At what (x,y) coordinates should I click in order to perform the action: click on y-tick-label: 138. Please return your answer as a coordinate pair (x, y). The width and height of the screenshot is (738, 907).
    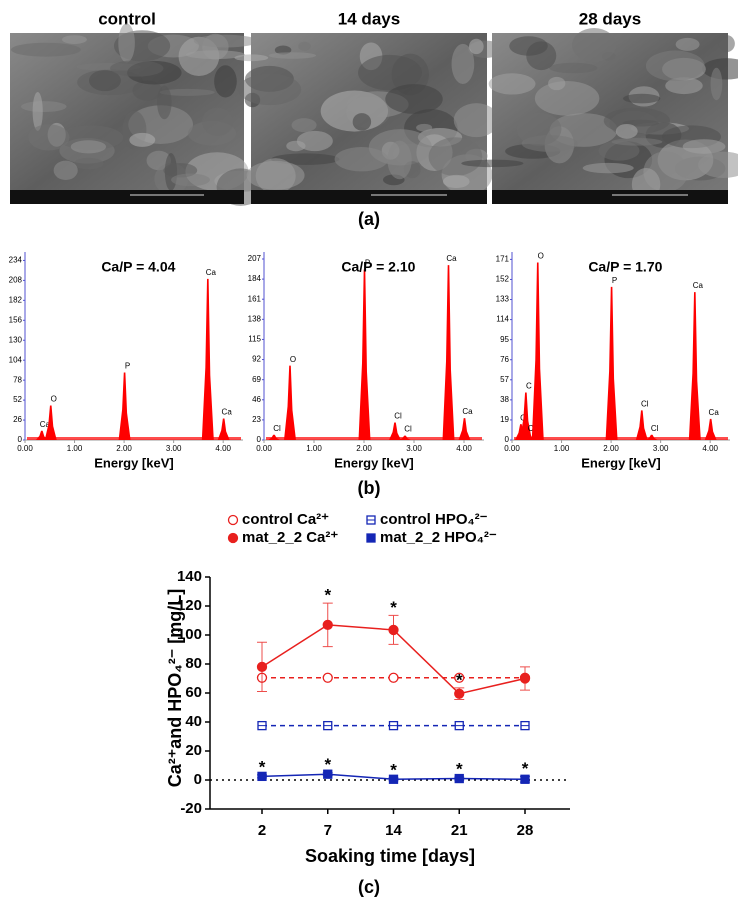
    Looking at the image, I should click on (255, 318).